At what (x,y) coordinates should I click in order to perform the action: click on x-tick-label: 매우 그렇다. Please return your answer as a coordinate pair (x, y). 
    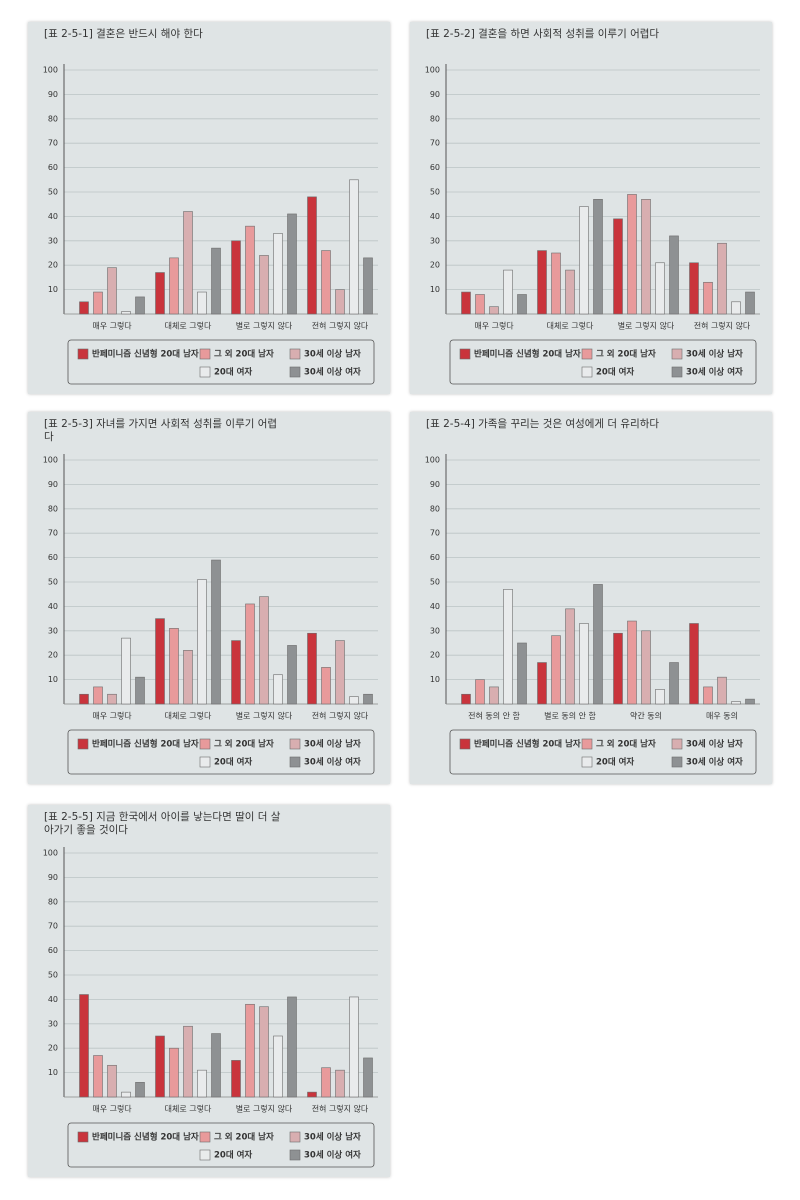
    Looking at the image, I should click on (494, 326).